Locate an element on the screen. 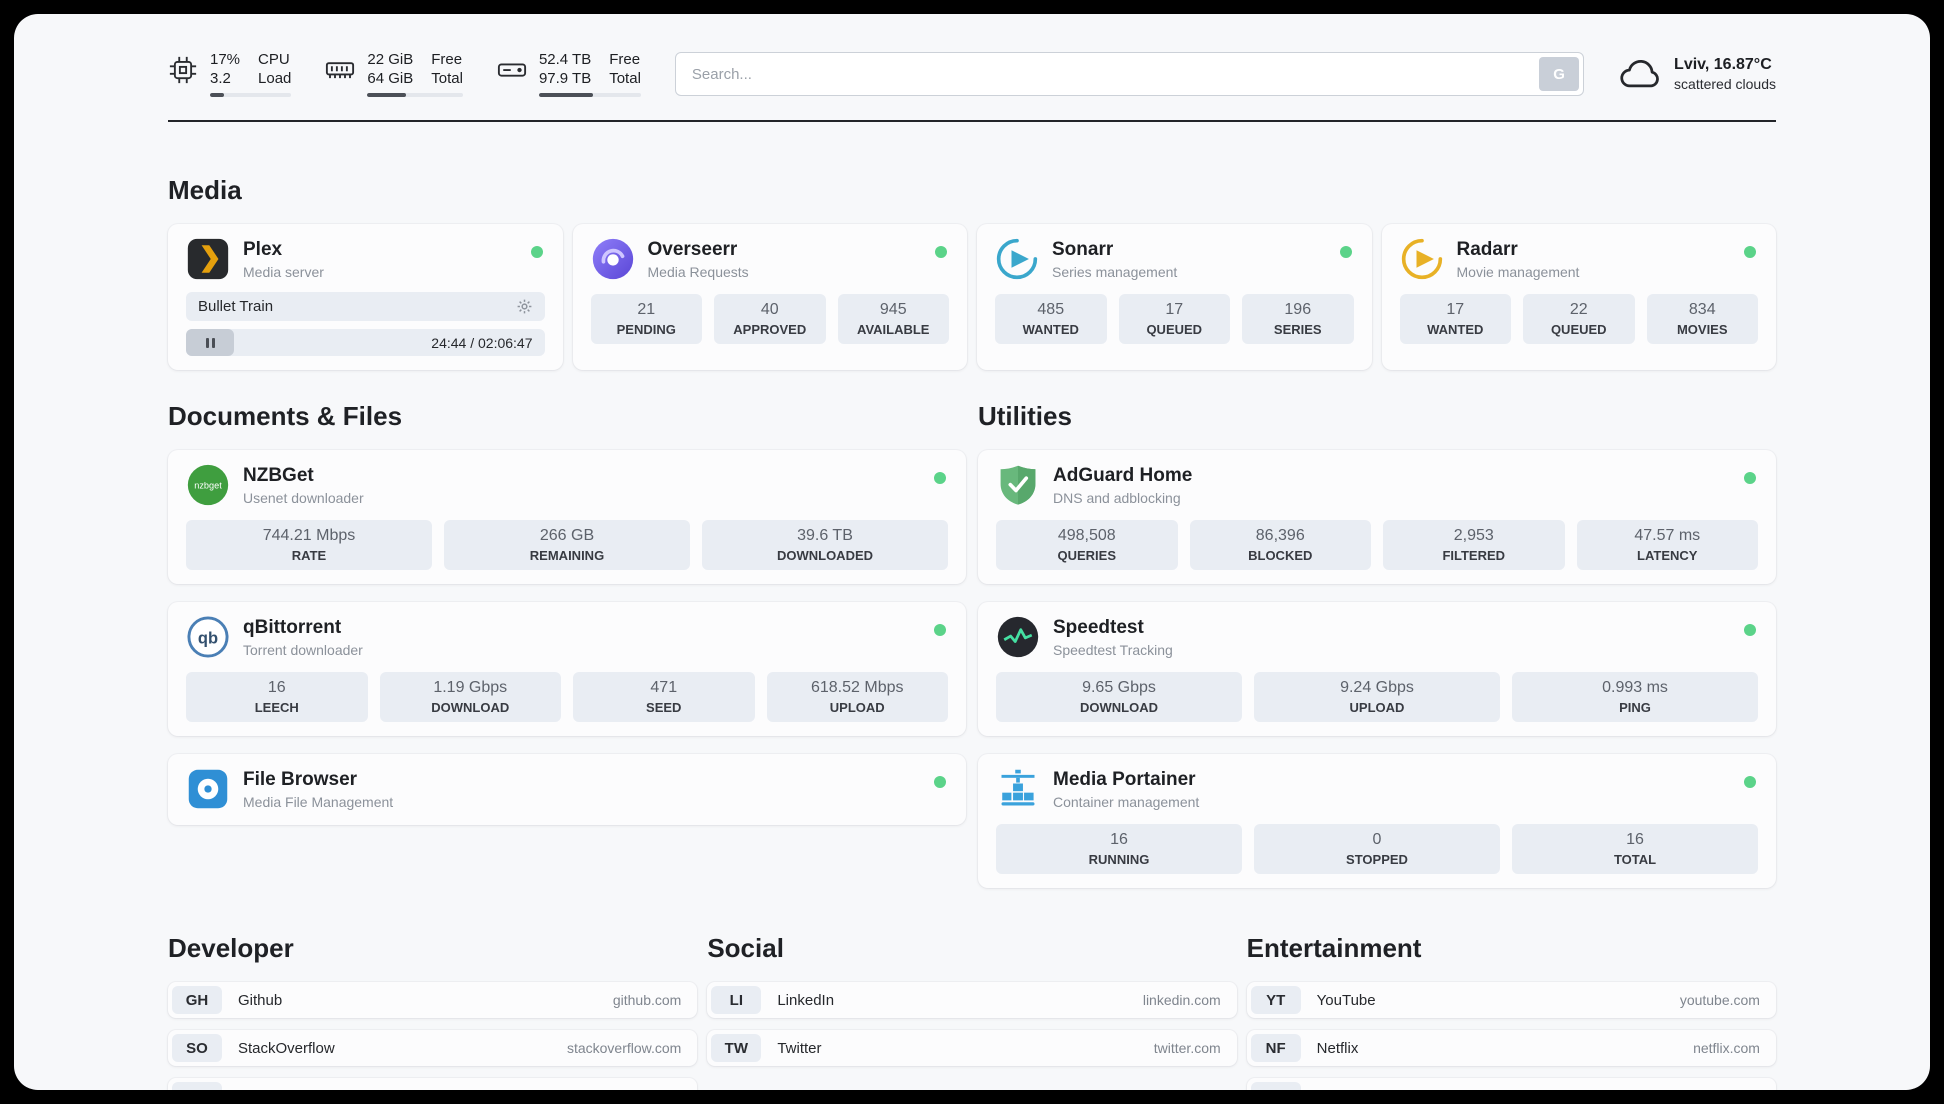 The image size is (1944, 1104). stat-label: SERIES is located at coordinates (1297, 329).